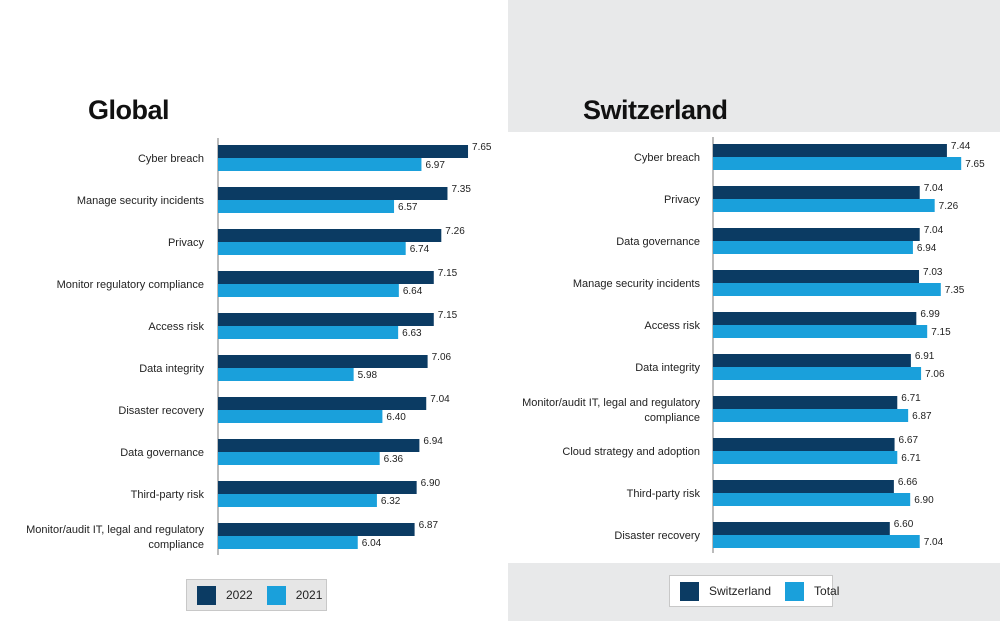 This screenshot has width=1000, height=621. What do you see at coordinates (326, 277) in the screenshot?
I see `bar-2022-monitor-regulatory-compliance` at bounding box center [326, 277].